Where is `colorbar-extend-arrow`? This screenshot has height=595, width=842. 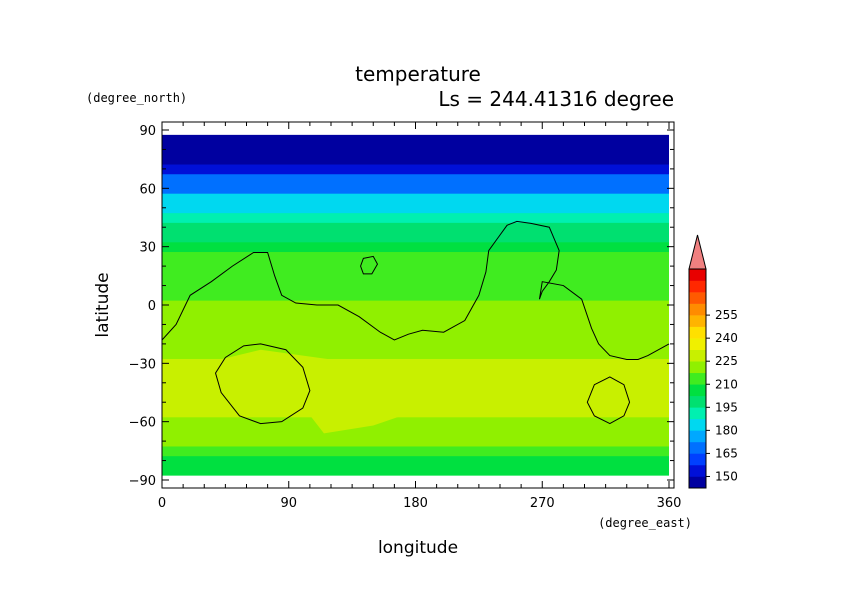 colorbar-extend-arrow is located at coordinates (697, 252).